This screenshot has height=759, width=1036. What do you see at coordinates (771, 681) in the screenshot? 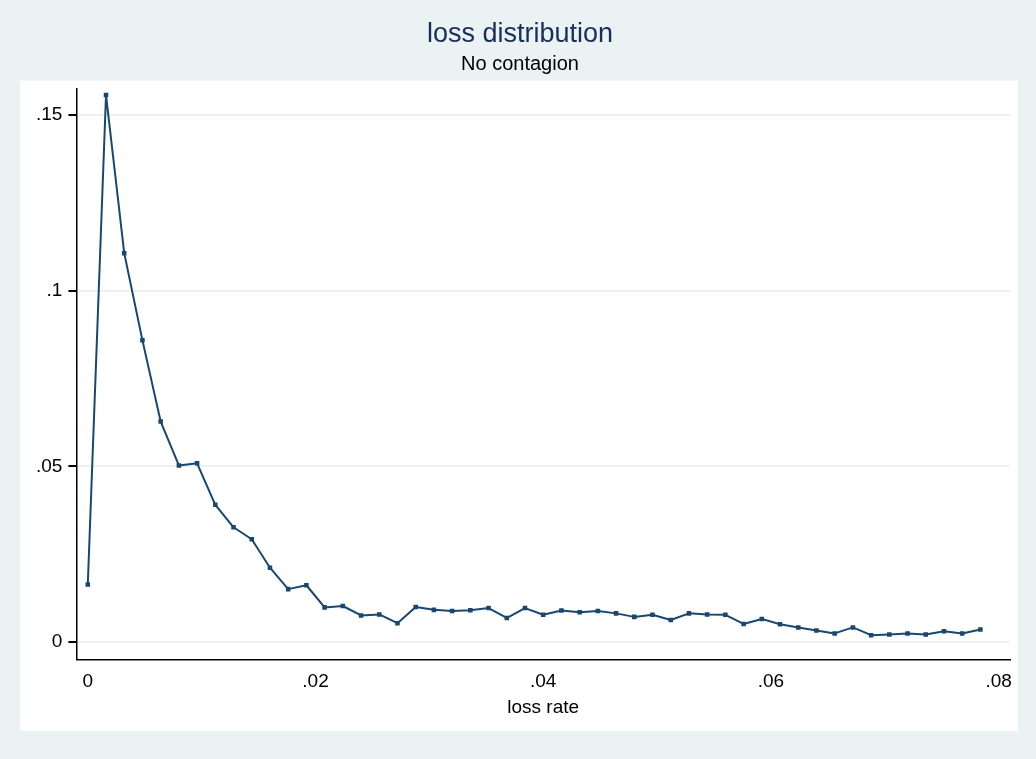
I see `x-tick-label: .06` at bounding box center [771, 681].